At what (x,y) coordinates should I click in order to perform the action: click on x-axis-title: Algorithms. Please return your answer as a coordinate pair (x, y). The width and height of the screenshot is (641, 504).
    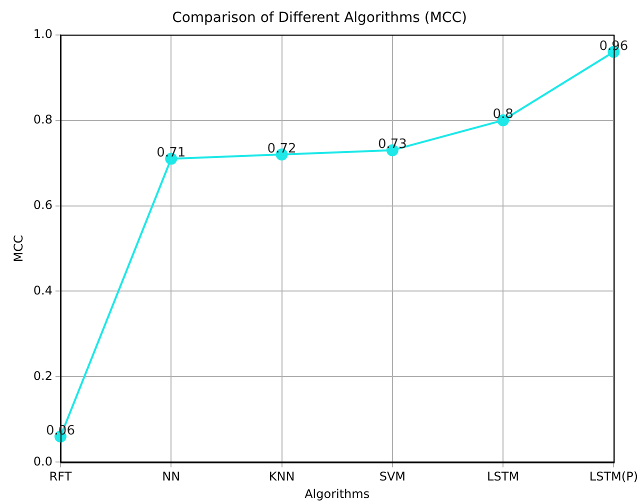
    Looking at the image, I should click on (337, 493).